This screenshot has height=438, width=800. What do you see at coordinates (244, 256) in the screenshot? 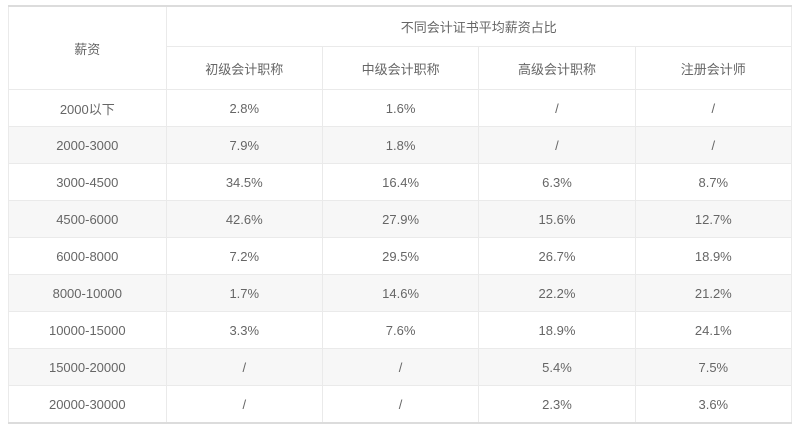
I see `table-cell: 7.2%` at bounding box center [244, 256].